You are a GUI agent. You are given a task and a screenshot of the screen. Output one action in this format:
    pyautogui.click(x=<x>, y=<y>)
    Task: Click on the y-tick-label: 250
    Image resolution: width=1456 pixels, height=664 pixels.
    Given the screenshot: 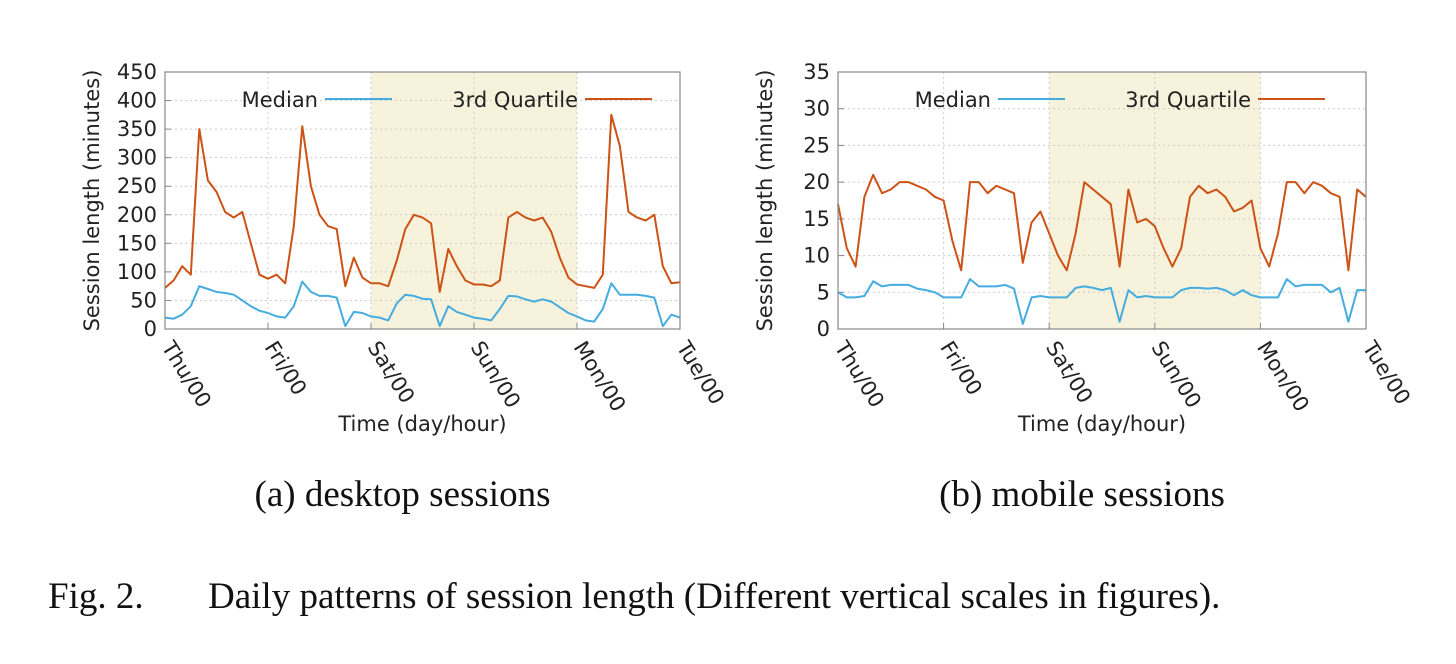 What is the action you would take?
    pyautogui.click(x=137, y=186)
    